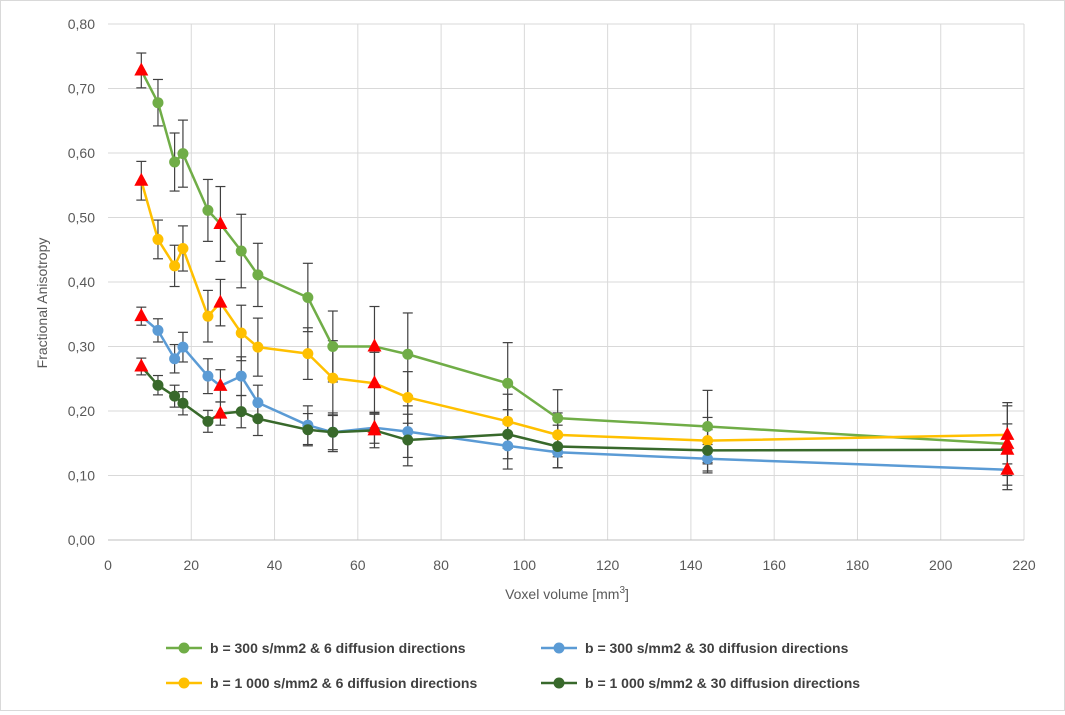 The width and height of the screenshot is (1065, 715). Describe the element at coordinates (81, 89) in the screenshot. I see `y-tick-label: 0,70` at that location.